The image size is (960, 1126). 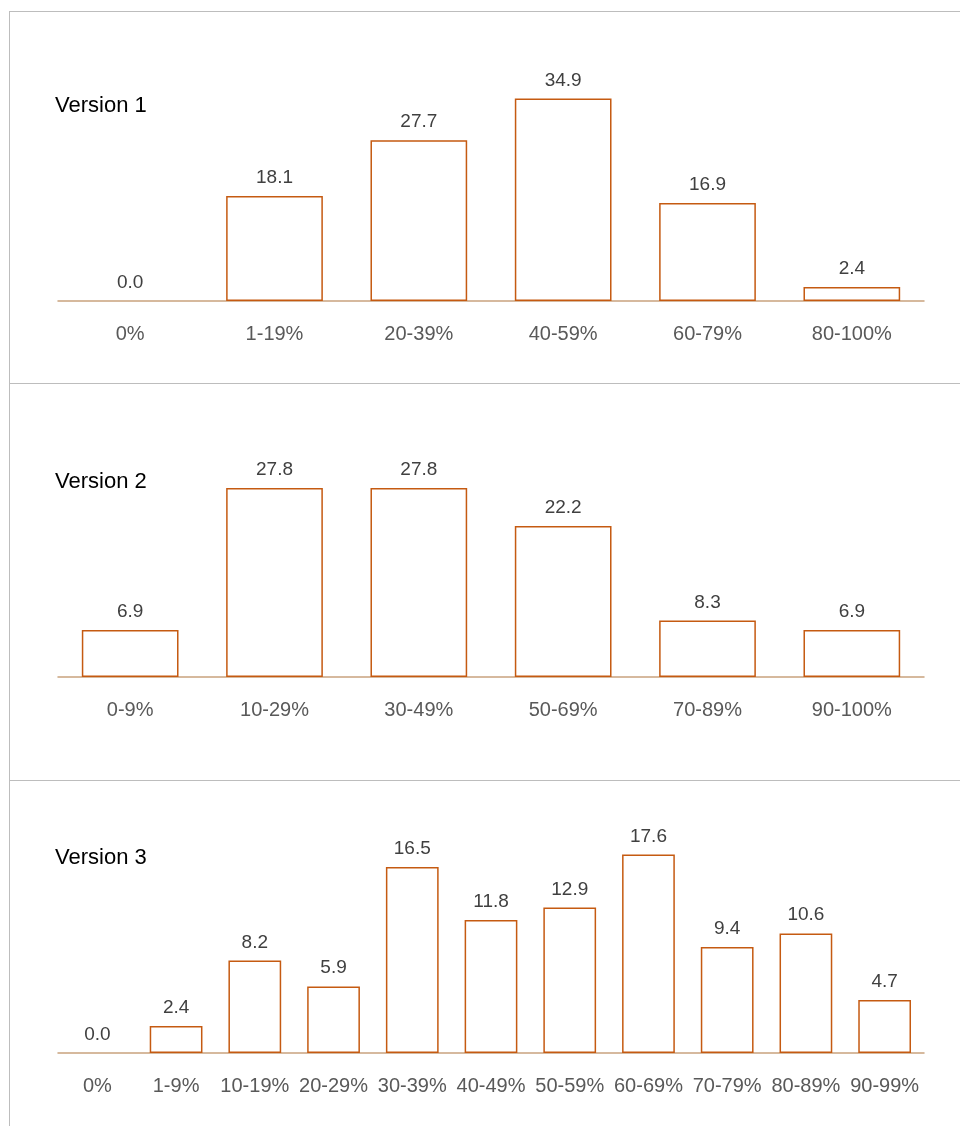 I want to click on data-label: 17.6, so click(x=648, y=835).